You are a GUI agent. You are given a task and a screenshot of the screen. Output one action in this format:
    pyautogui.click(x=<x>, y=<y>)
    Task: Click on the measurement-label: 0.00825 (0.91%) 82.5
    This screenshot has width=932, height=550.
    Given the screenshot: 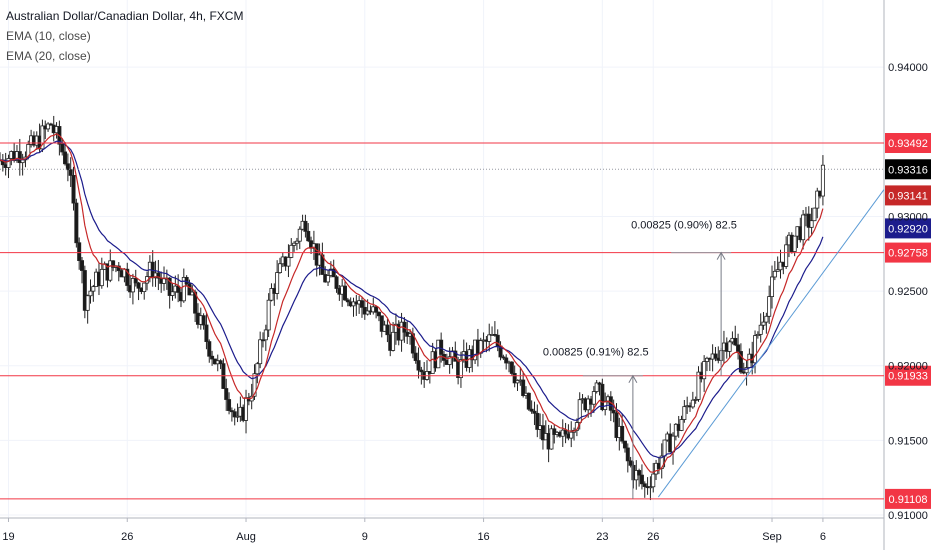 What is the action you would take?
    pyautogui.click(x=596, y=353)
    